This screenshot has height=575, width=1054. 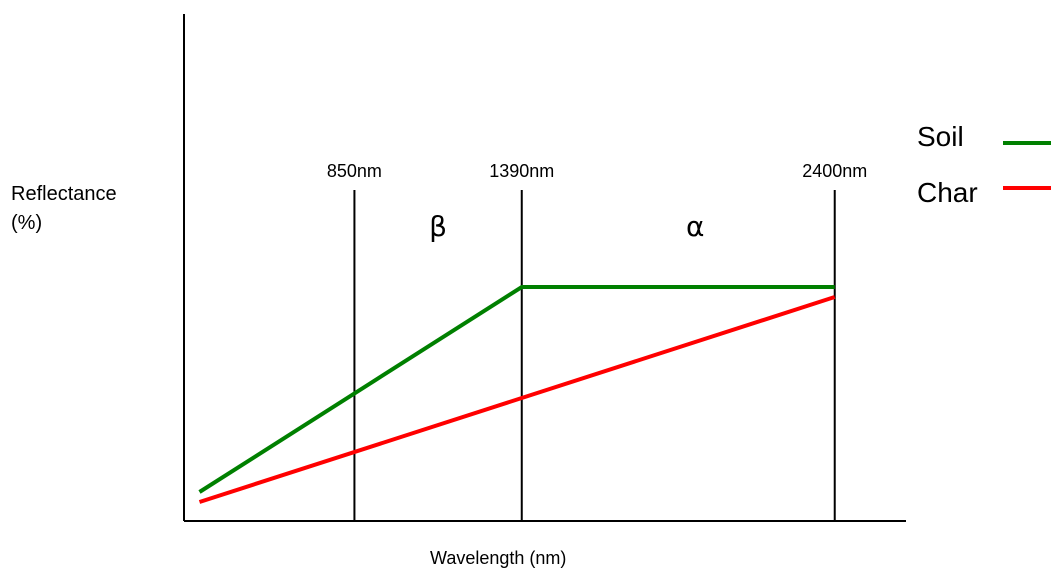 What do you see at coordinates (498, 558) in the screenshot?
I see `x-axis-label: Wavelength (nm)` at bounding box center [498, 558].